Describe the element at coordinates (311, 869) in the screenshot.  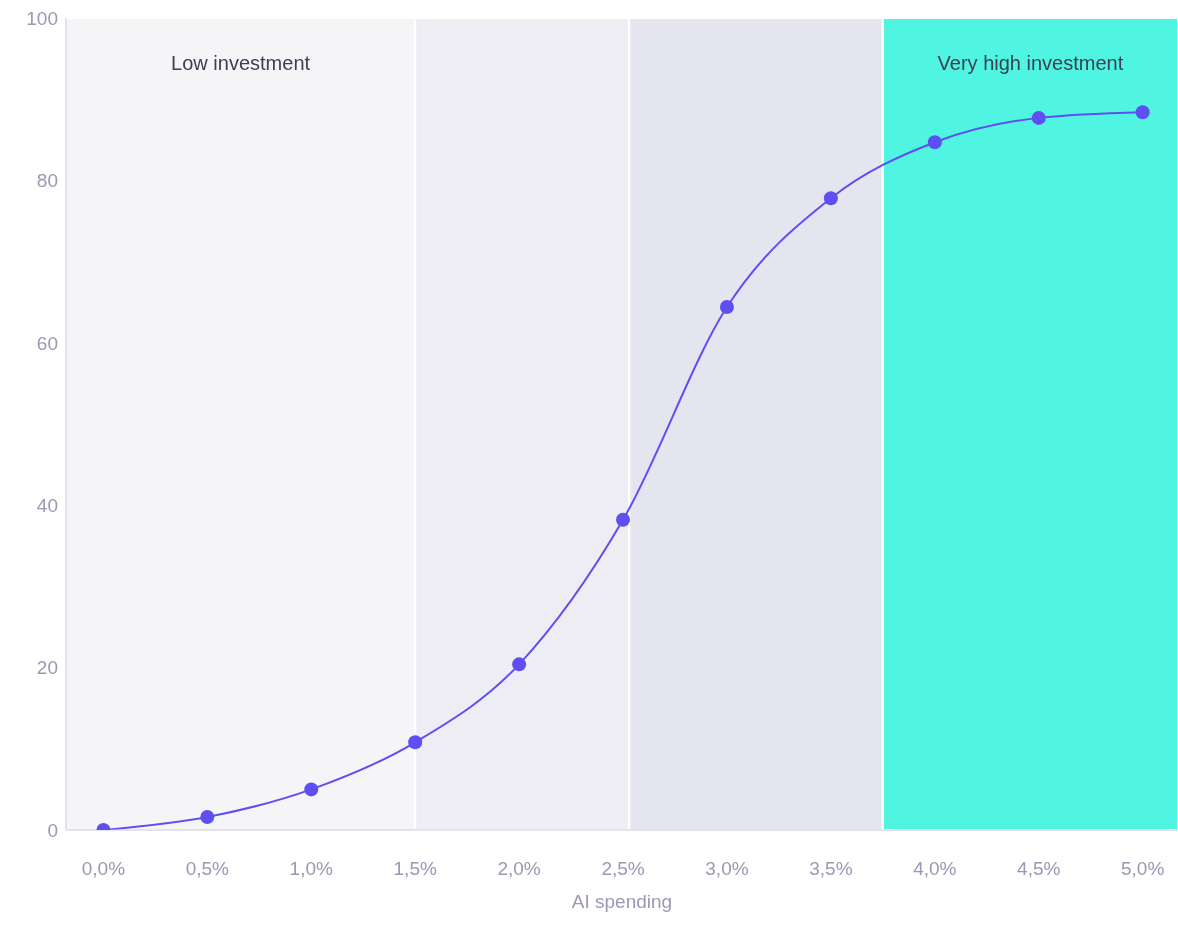
I see `x-tick-label: 1,0%` at that location.